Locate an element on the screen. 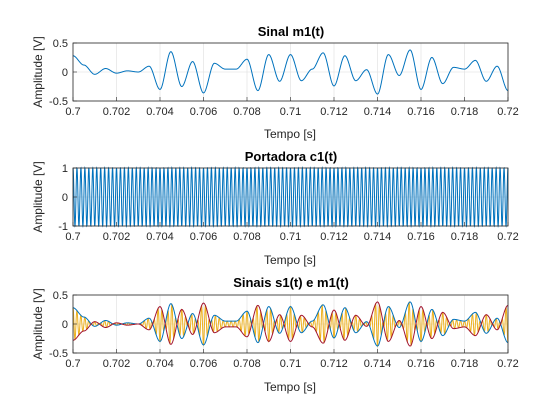  chart-title: Sinal m1(t) is located at coordinates (291, 31).